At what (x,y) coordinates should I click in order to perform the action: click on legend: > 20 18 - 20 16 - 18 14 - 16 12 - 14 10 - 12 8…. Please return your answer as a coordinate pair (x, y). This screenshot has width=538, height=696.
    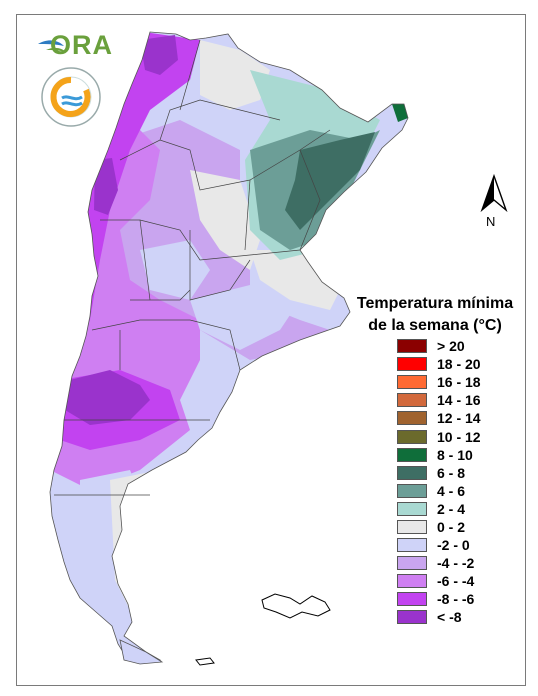
    Looking at the image, I should click on (439, 482).